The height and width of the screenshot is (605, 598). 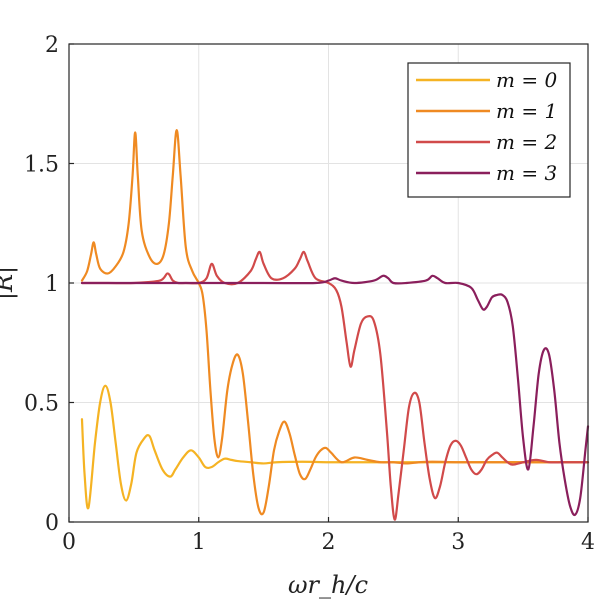 What do you see at coordinates (52, 45) in the screenshot?
I see `y-tick-label: 2` at bounding box center [52, 45].